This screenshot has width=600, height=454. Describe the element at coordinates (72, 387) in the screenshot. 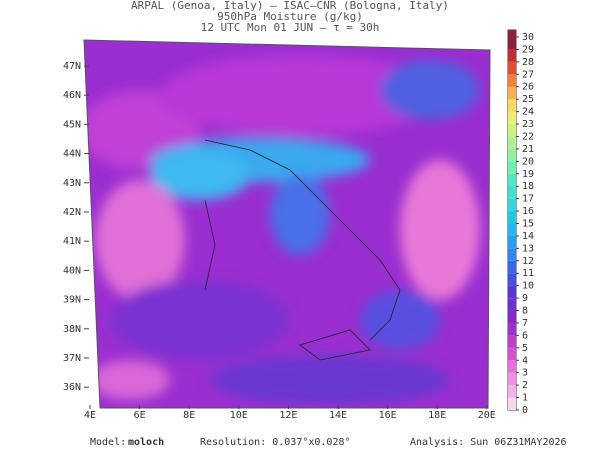

I see `lat-label: 36N` at that location.